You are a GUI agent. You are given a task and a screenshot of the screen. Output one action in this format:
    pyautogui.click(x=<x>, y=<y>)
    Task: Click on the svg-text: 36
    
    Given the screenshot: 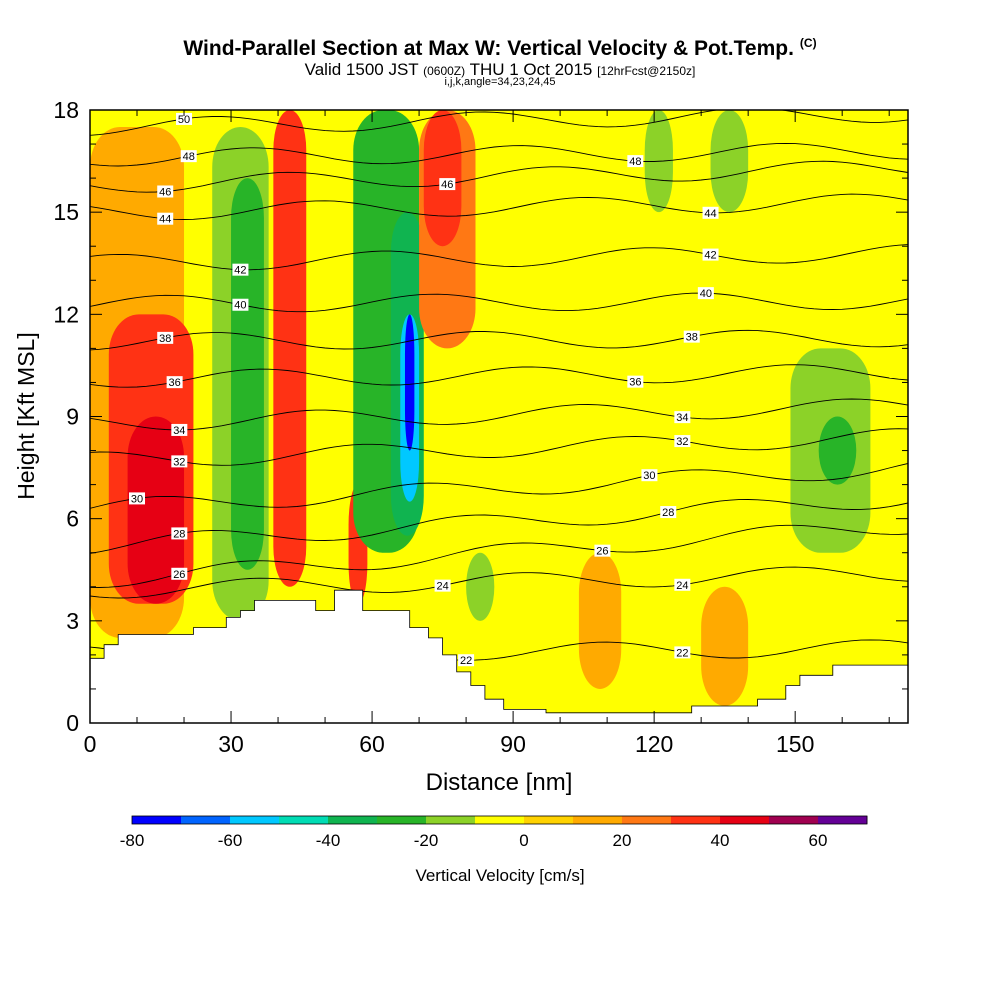 What is the action you would take?
    pyautogui.click(x=635, y=383)
    